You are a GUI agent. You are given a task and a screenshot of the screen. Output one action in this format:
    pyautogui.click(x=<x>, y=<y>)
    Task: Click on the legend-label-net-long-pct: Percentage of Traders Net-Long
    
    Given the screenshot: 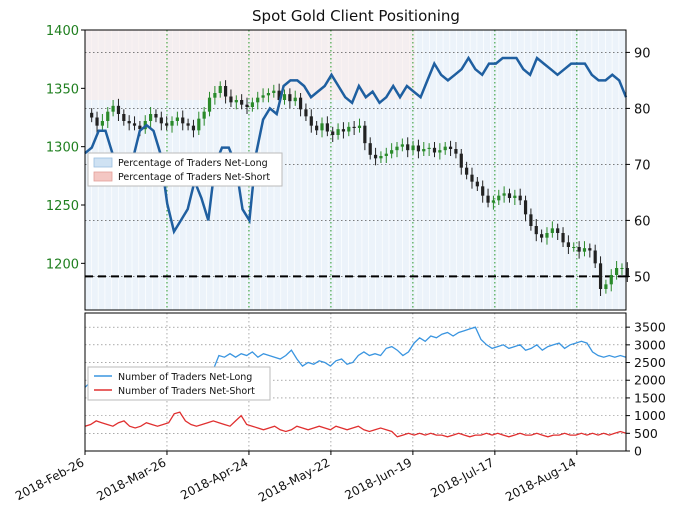 What is the action you would take?
    pyautogui.click(x=193, y=163)
    